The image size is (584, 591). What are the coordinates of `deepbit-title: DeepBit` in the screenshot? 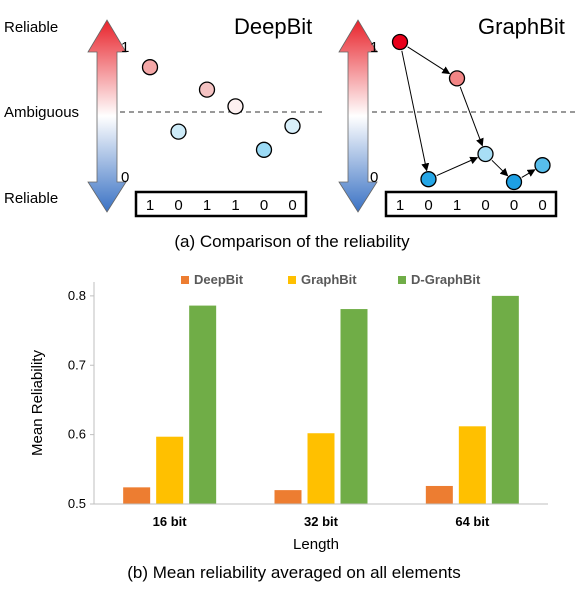 It's located at (273, 26).